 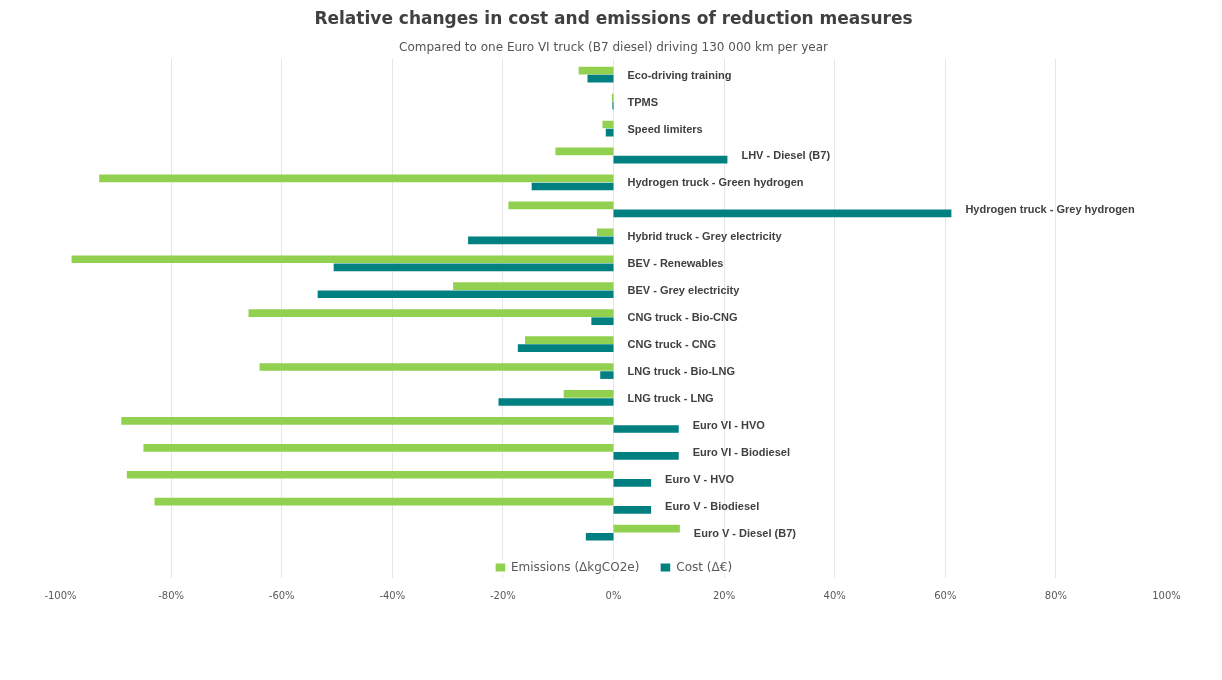 What do you see at coordinates (665, 128) in the screenshot?
I see `y-tick-label: Speed limiters` at bounding box center [665, 128].